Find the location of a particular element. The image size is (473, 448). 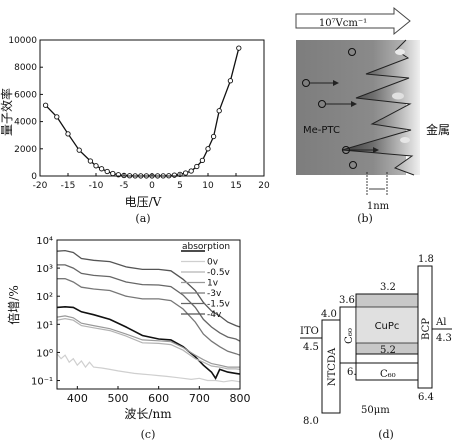

y-tick-label: 6000 is located at coordinates (25, 95).